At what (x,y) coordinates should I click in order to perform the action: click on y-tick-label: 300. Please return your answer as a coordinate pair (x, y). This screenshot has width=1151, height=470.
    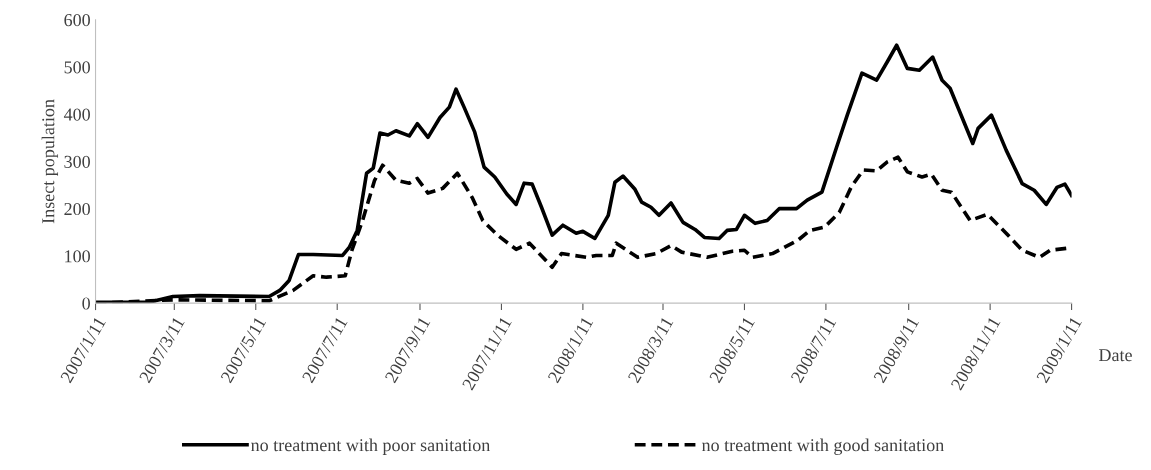
    Looking at the image, I should click on (77, 161).